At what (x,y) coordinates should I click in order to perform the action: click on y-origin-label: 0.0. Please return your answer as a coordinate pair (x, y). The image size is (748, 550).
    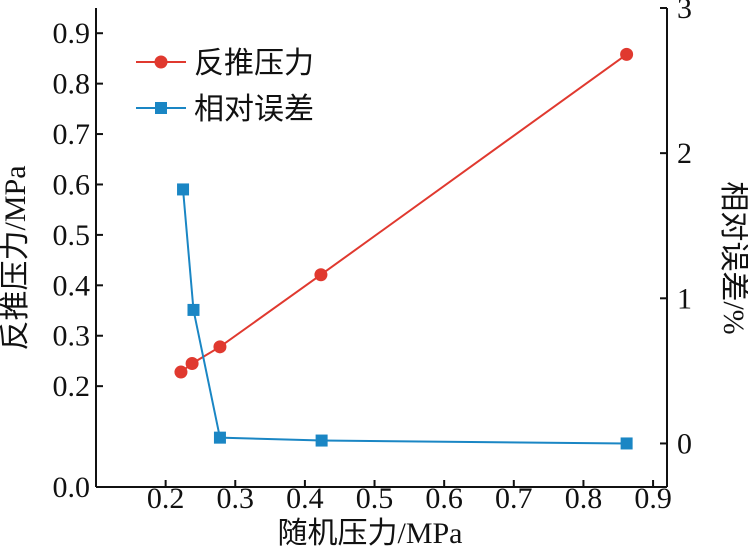
    Looking at the image, I should click on (72, 487).